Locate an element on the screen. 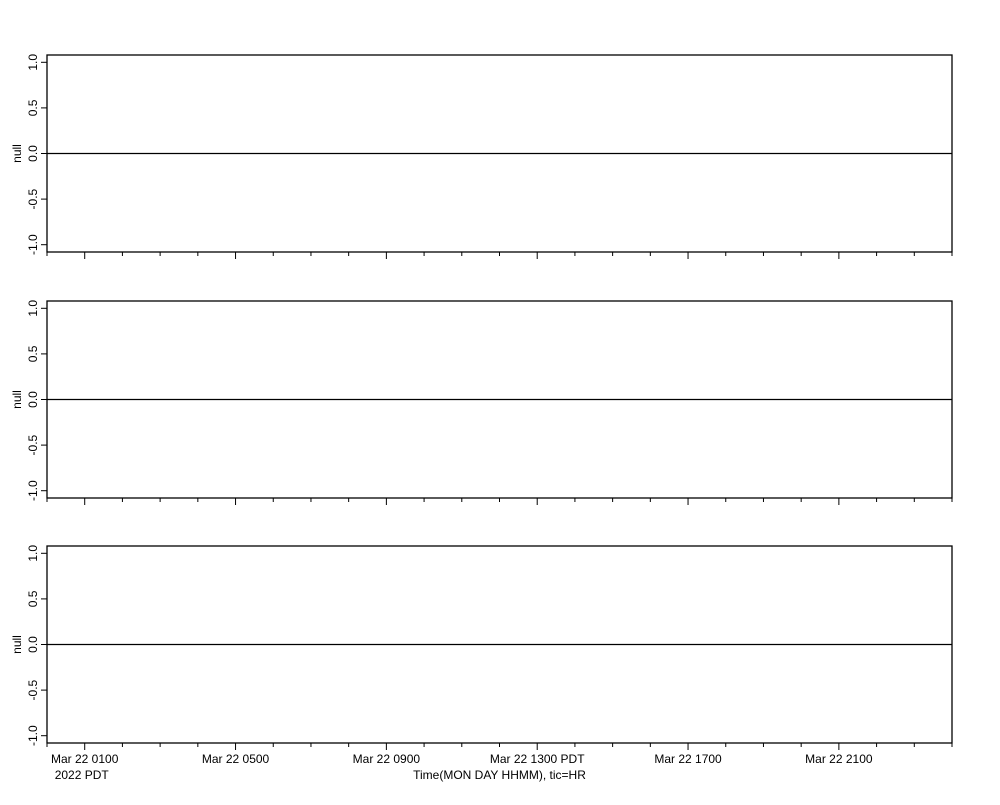 The height and width of the screenshot is (805, 1000). x-axis-label: Time(MON DAY HHMM), tic=HR is located at coordinates (499, 775).